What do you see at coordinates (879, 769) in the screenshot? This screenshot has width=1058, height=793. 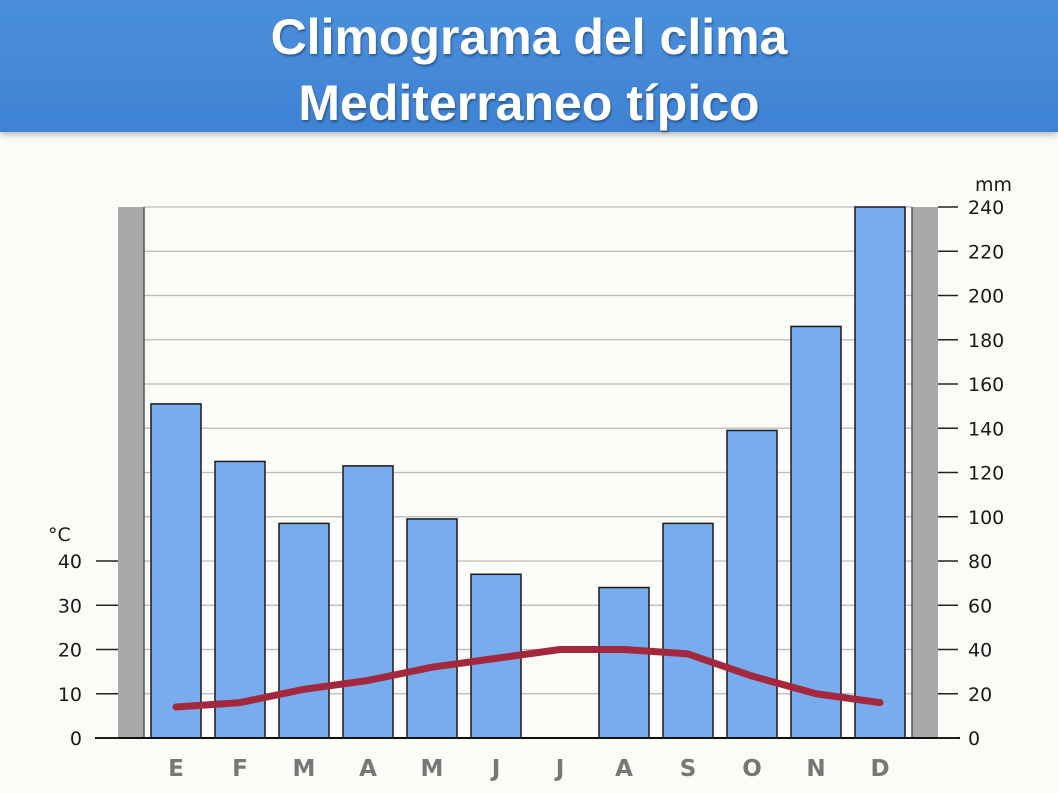 I see `month-label: D` at bounding box center [879, 769].